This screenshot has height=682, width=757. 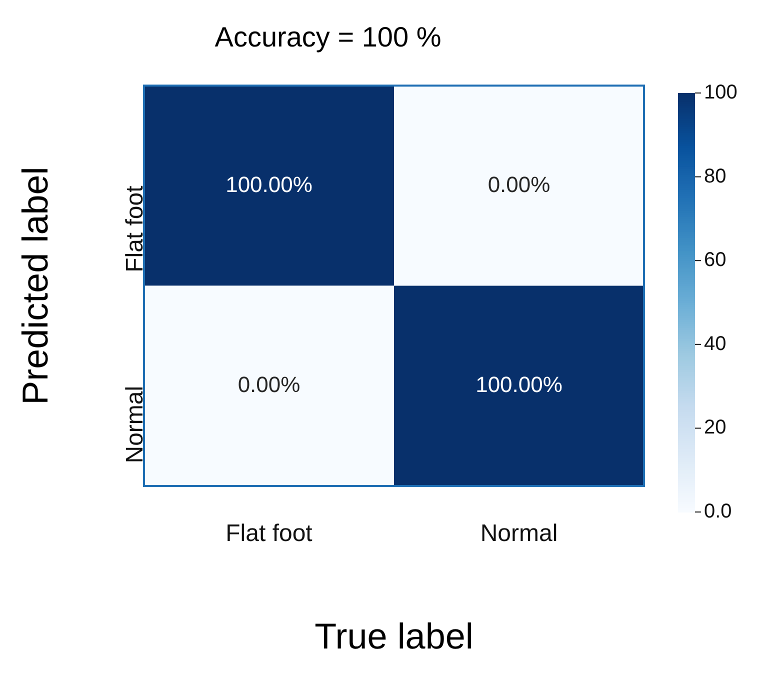 I want to click on color-bar-label: 0.0, so click(x=718, y=511).